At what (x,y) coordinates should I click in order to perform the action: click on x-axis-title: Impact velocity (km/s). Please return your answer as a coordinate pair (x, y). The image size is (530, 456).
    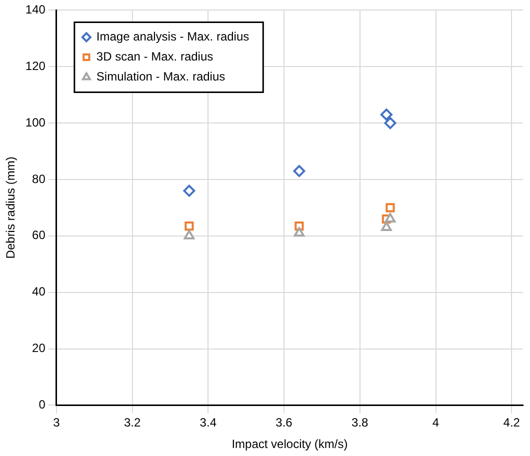
    Looking at the image, I should click on (290, 444).